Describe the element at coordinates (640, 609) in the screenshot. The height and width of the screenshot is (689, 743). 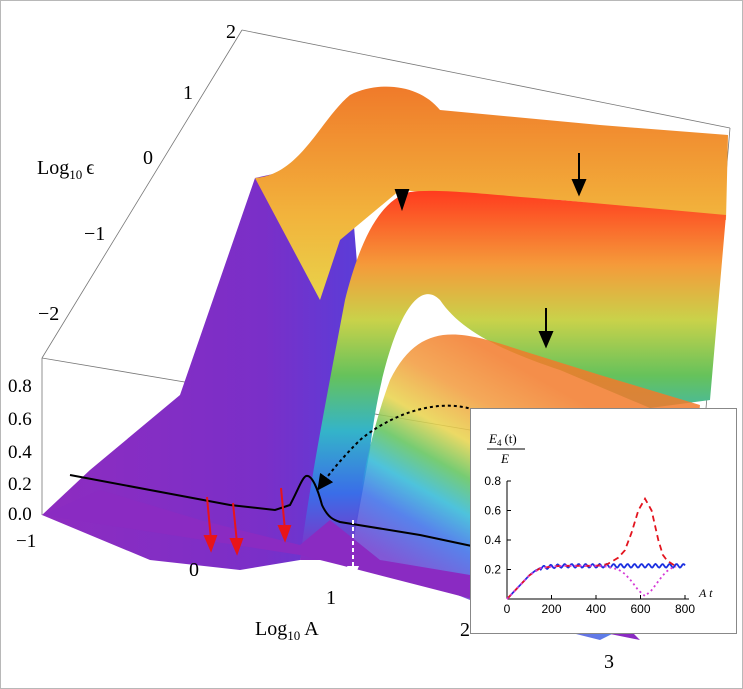
I see `inset-x-tick-label: 600` at that location.